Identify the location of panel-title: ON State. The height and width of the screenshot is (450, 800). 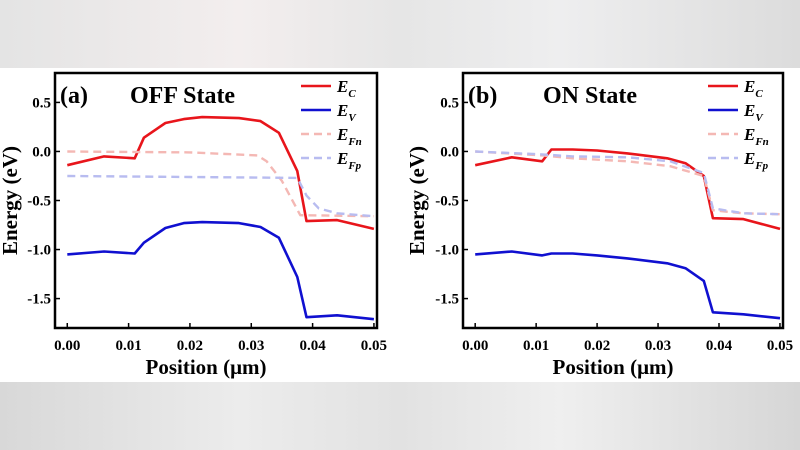
(590, 96).